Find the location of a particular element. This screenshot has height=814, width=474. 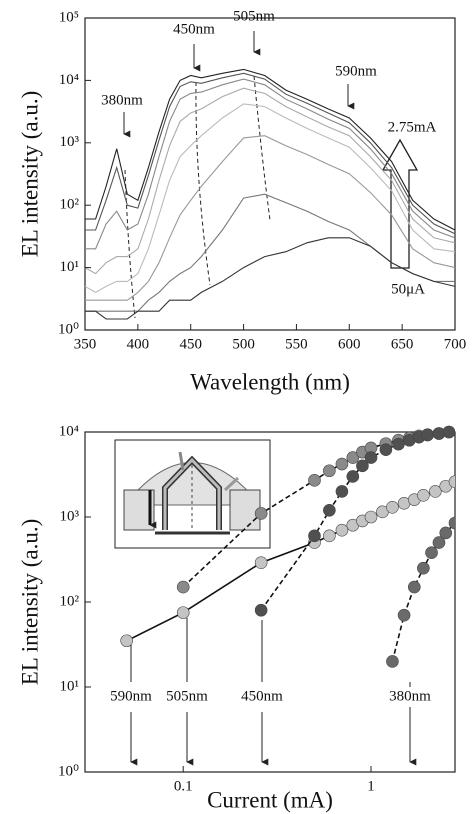

inset-rod is located at coordinates (192, 493).